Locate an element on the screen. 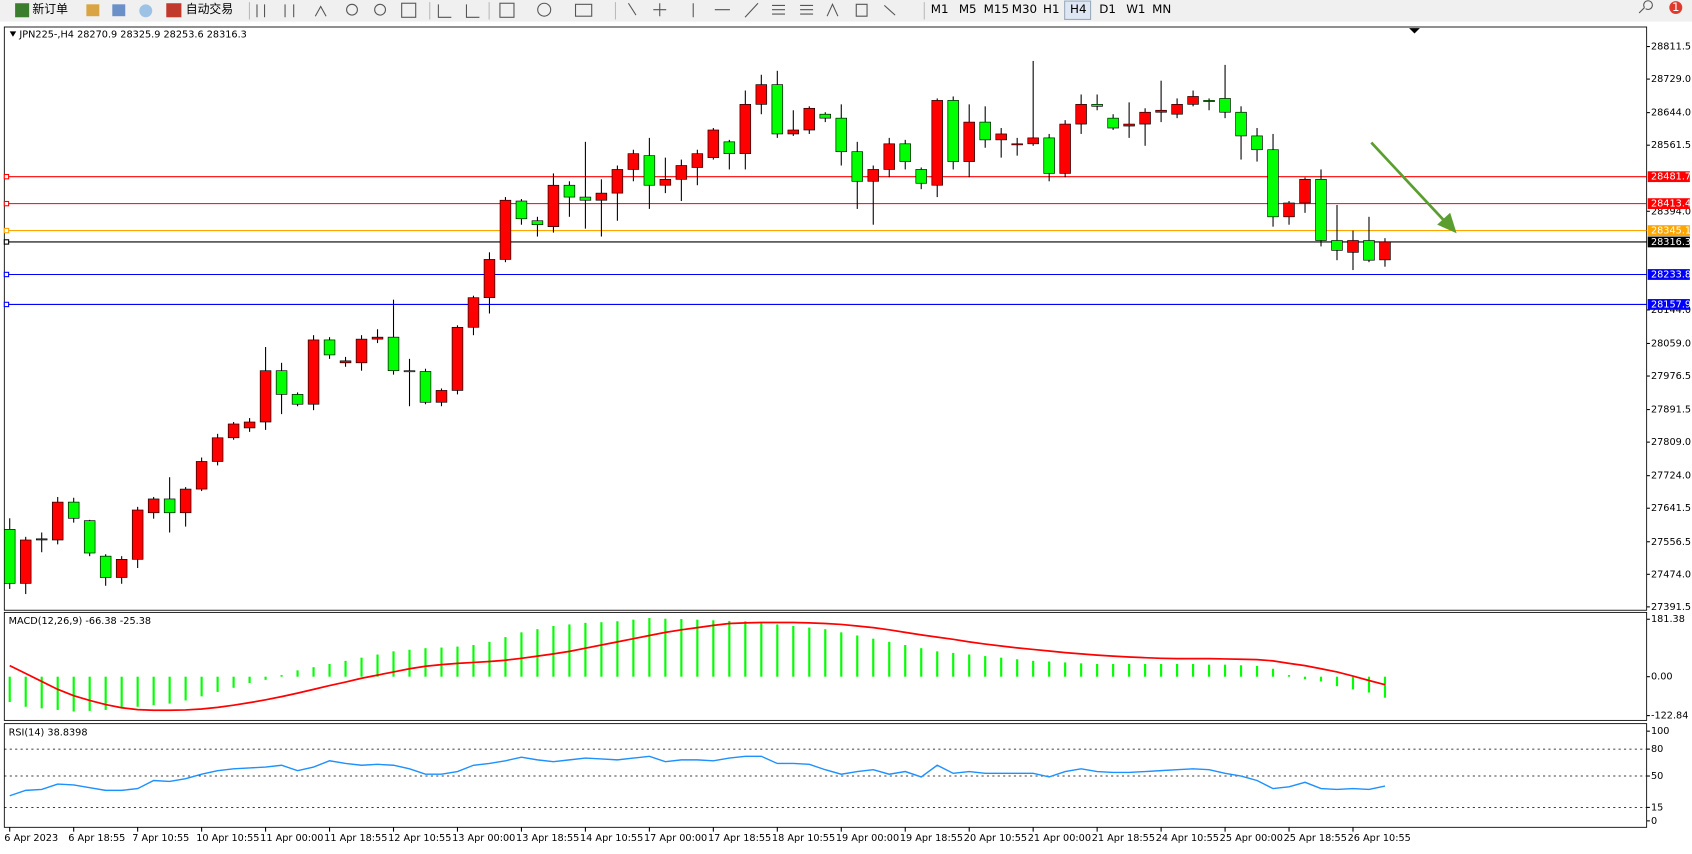 This screenshot has width=1692, height=854. zoom-out is located at coordinates (380, 9).